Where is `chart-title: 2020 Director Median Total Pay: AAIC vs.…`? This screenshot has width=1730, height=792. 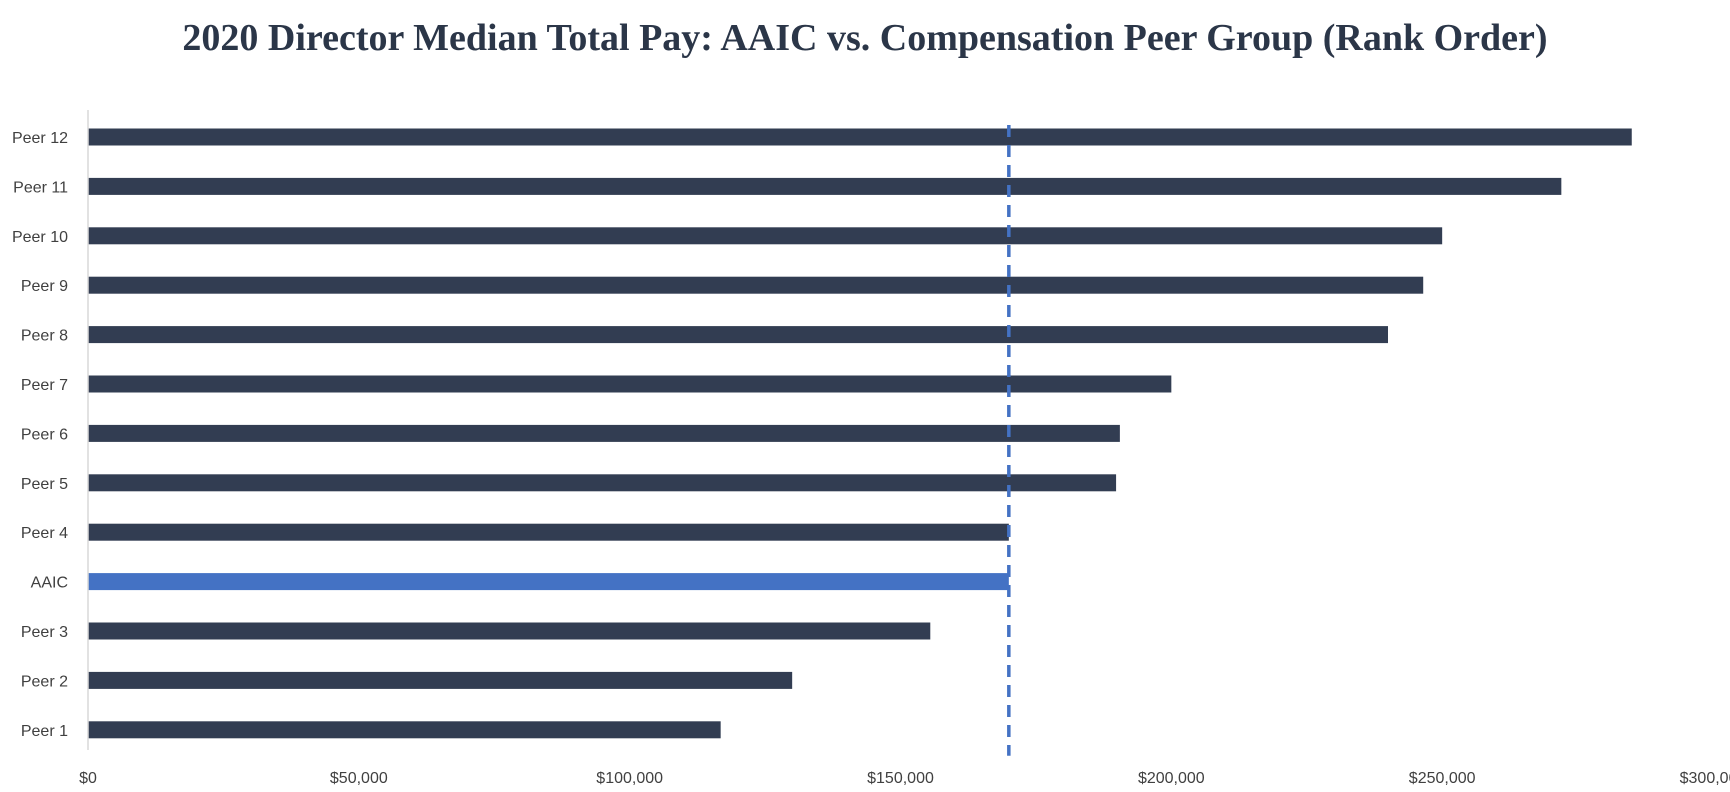 chart-title: 2020 Director Median Total Pay: AAIC vs.… is located at coordinates (864, 38).